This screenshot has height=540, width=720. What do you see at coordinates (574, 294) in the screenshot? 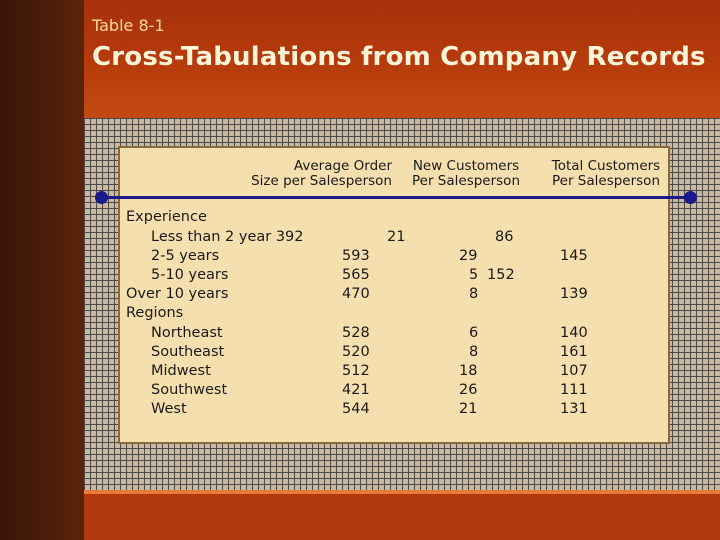
I see `table-cell: 139` at bounding box center [574, 294].